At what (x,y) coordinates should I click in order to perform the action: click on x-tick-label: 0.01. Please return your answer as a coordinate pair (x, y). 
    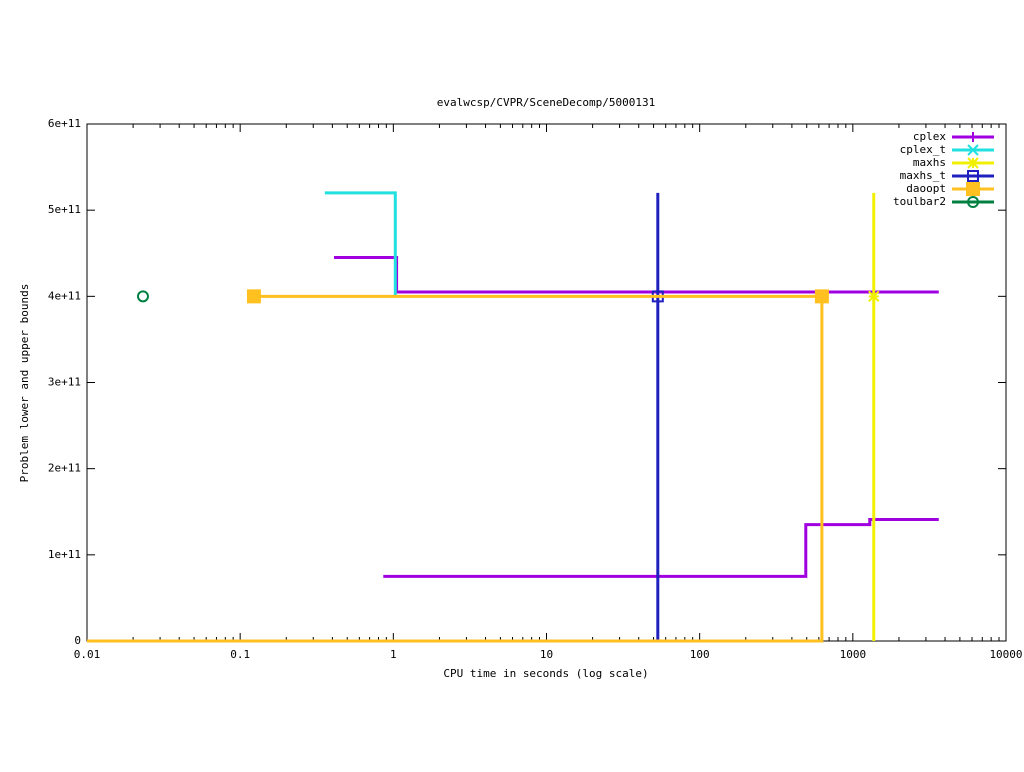
    Looking at the image, I should click on (87, 654).